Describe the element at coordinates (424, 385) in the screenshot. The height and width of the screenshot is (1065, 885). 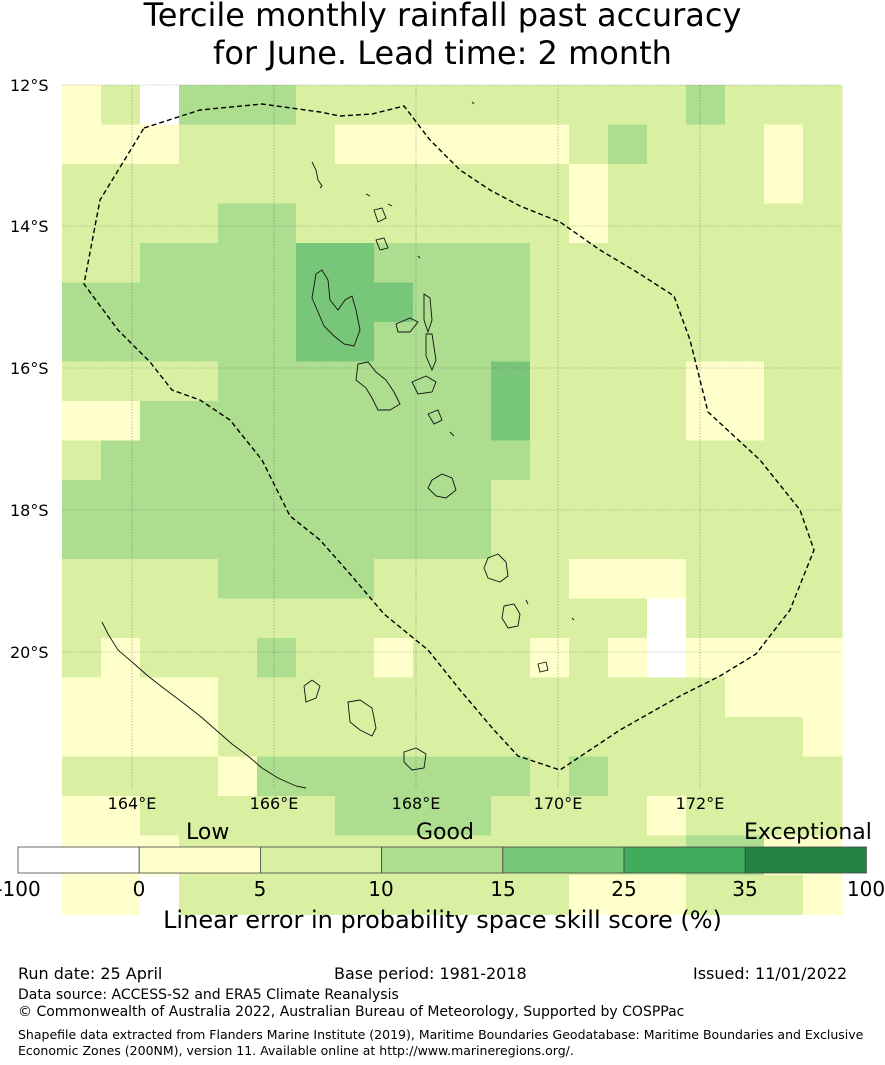
I see `island-ambrym` at that location.